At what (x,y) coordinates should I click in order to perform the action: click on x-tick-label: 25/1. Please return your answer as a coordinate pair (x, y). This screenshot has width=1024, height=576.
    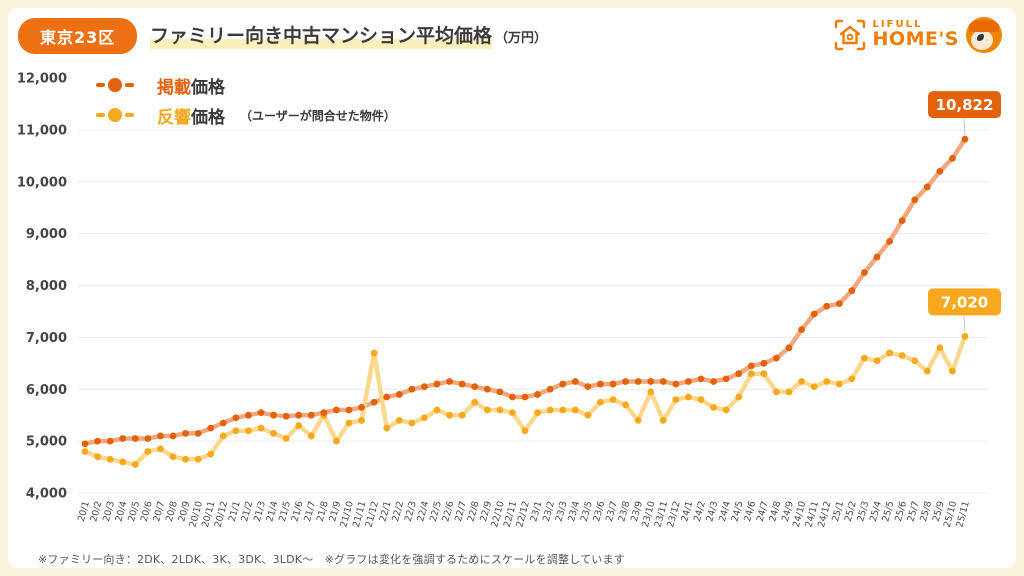
    Looking at the image, I should click on (838, 511).